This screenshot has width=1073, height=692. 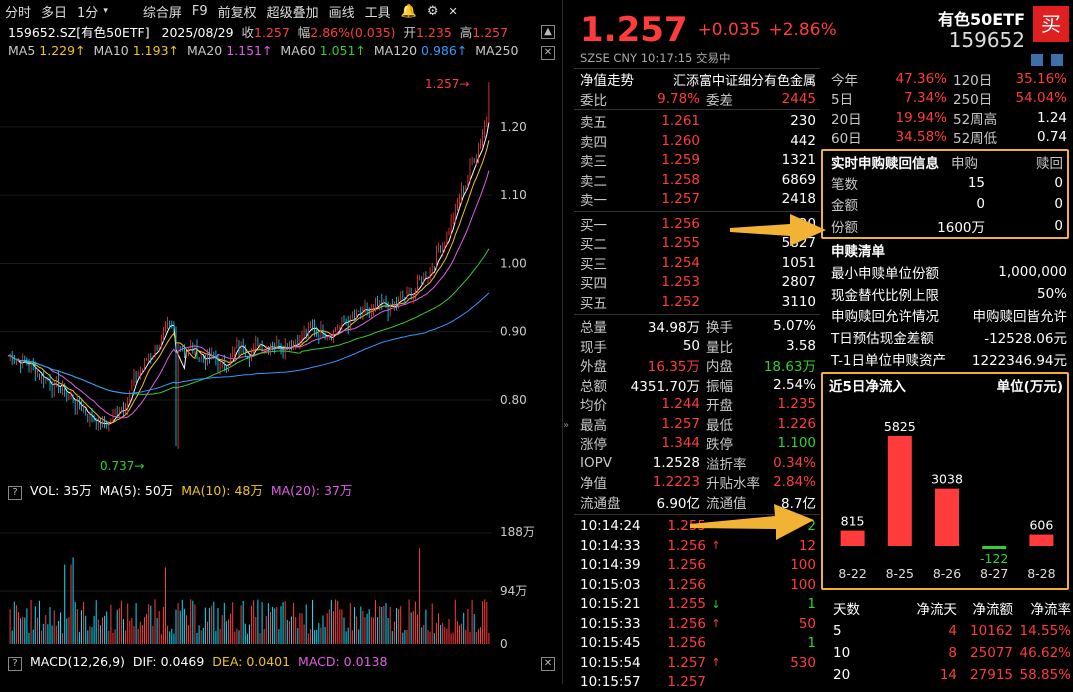 What do you see at coordinates (18, 11) in the screenshot?
I see `tab-intraday: 分时` at bounding box center [18, 11].